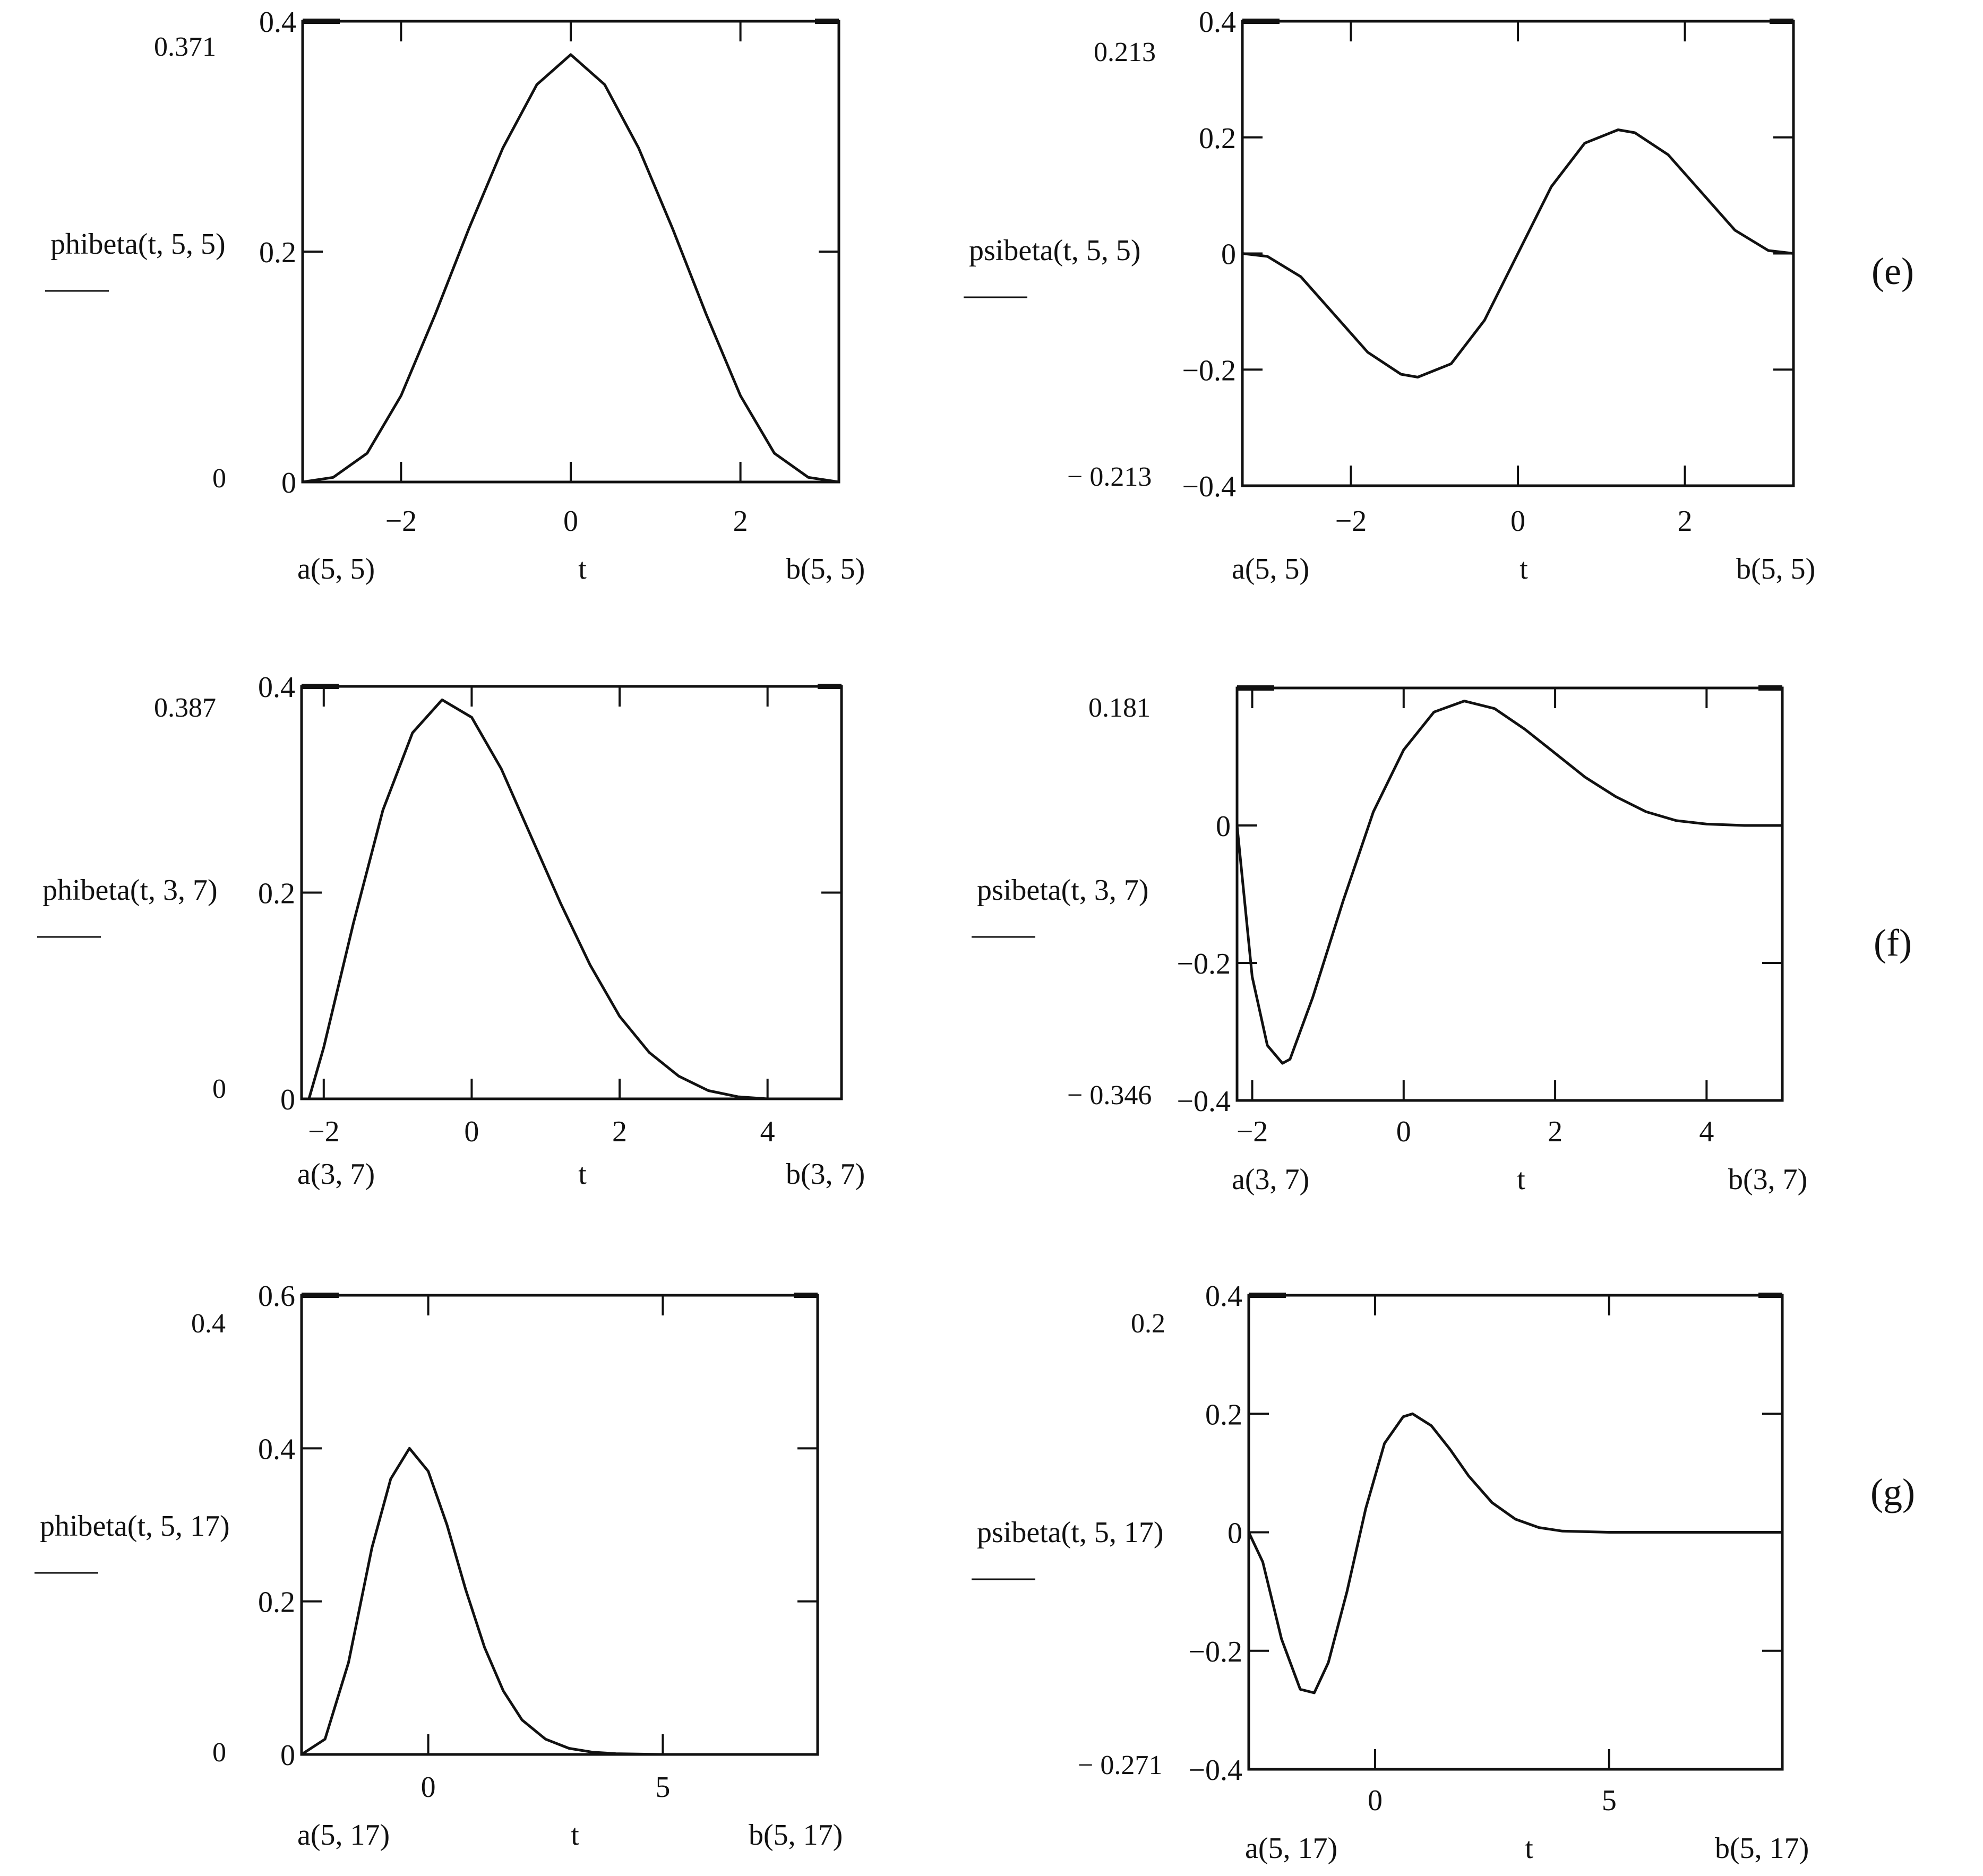 This screenshot has width=1983, height=1876. What do you see at coordinates (185, 47) in the screenshot?
I see `y-max-marker: 0.371` at bounding box center [185, 47].